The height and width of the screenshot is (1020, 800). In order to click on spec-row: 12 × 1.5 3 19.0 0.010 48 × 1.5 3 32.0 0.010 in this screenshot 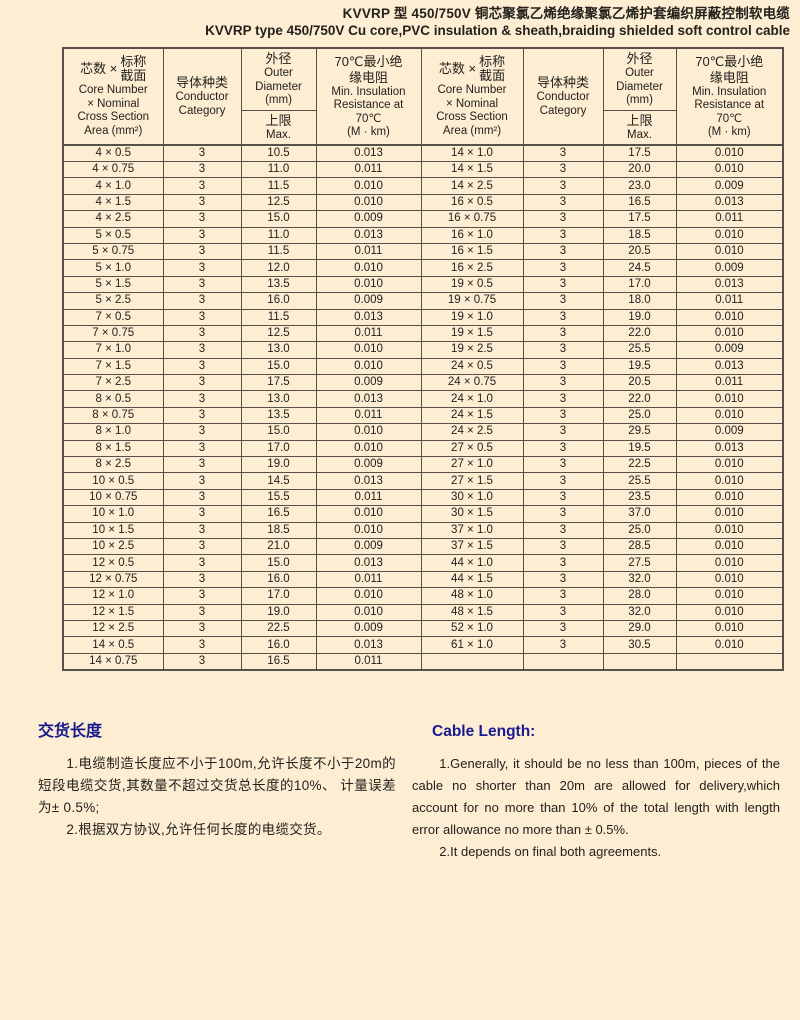, I will do `click(423, 612)`.